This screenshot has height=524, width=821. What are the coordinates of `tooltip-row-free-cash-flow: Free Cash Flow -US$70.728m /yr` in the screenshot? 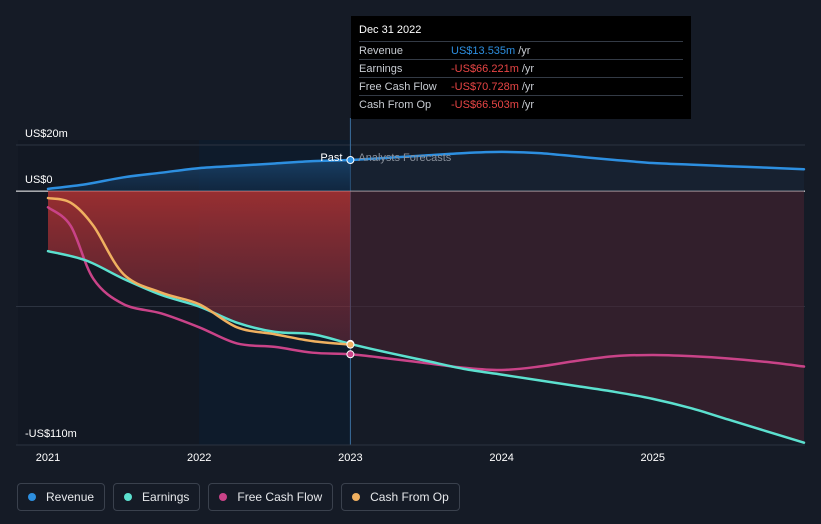 It's located at (521, 87).